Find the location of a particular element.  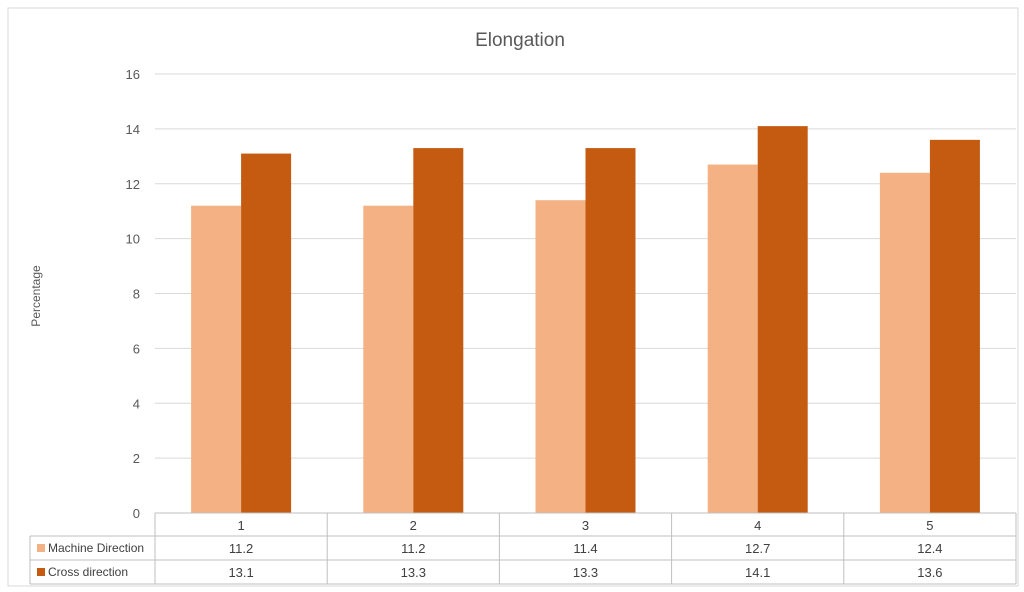

x-tick-label: 2 is located at coordinates (413, 525).